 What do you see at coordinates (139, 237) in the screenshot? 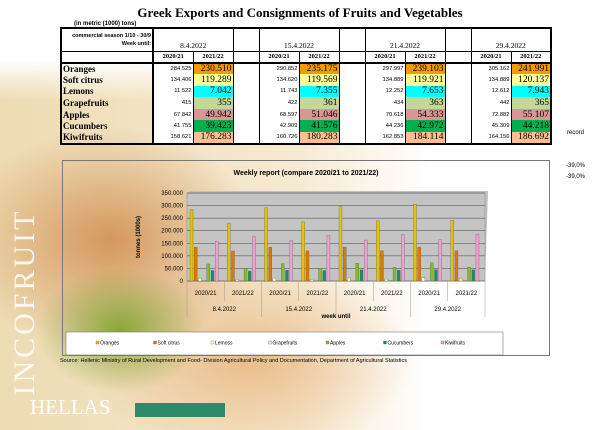
I see `y-axis-label: tonnes (1000s)` at bounding box center [139, 237].